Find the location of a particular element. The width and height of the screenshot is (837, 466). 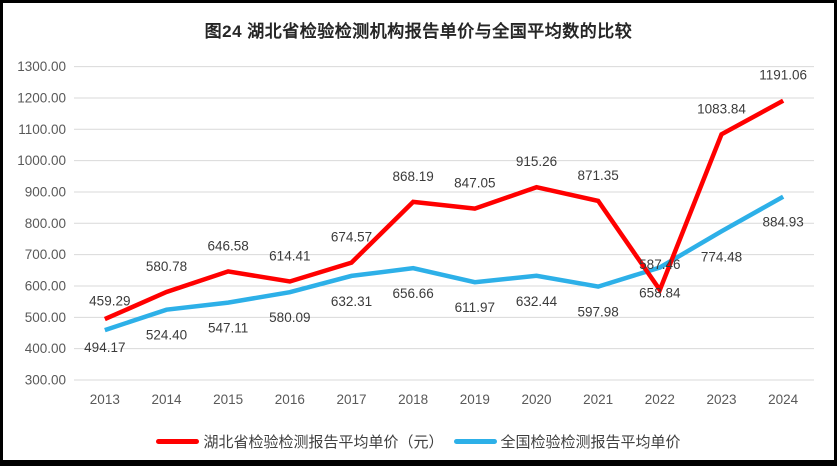

svg-text: 500.00 is located at coordinates (45, 317).